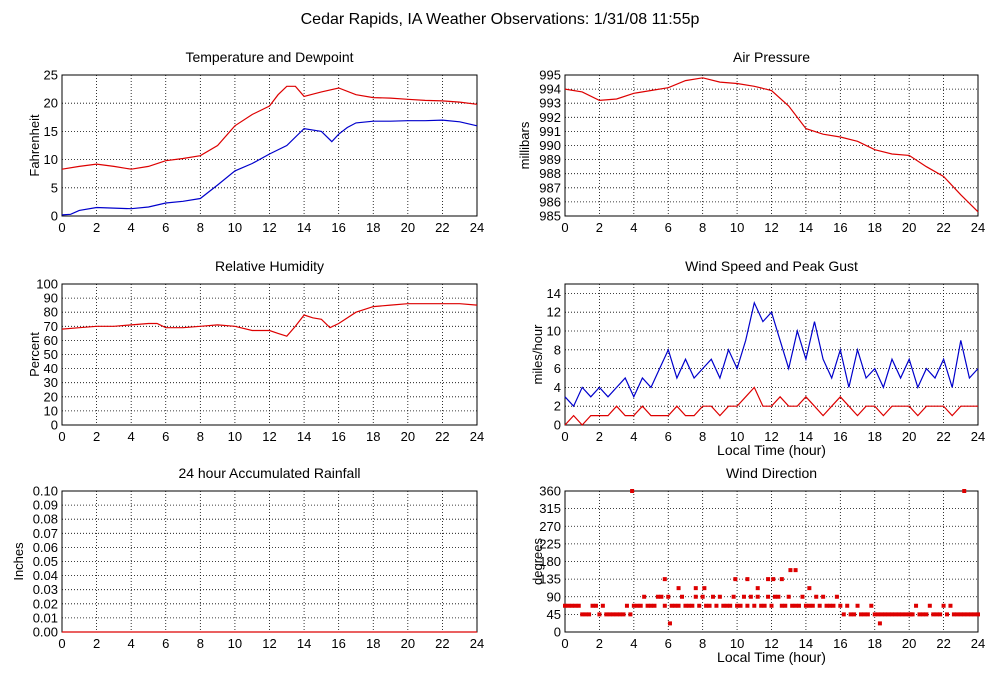 This screenshot has height=685, width=1000. What do you see at coordinates (771, 473) in the screenshot?
I see `chart-title: Wind Direction` at bounding box center [771, 473].